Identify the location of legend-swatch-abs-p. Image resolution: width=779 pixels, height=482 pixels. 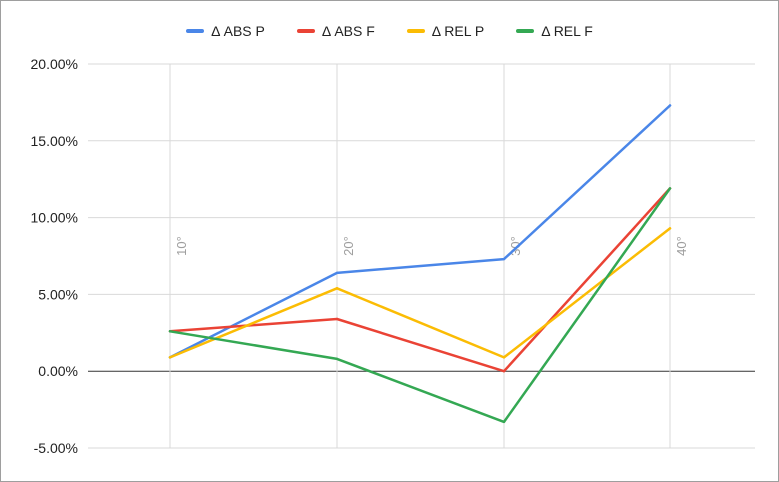
(195, 31).